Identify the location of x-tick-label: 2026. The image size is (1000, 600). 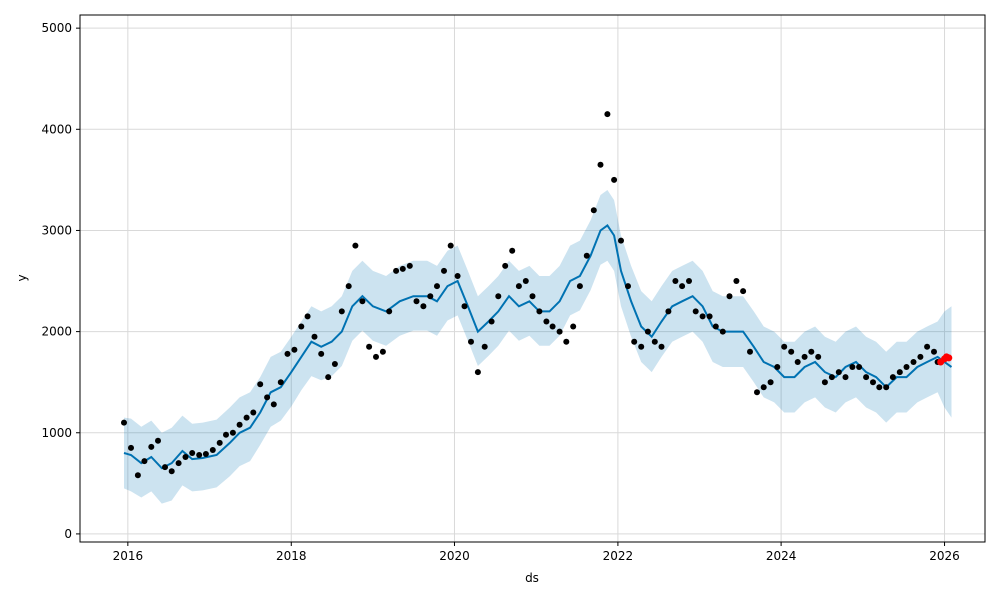
(944, 556).